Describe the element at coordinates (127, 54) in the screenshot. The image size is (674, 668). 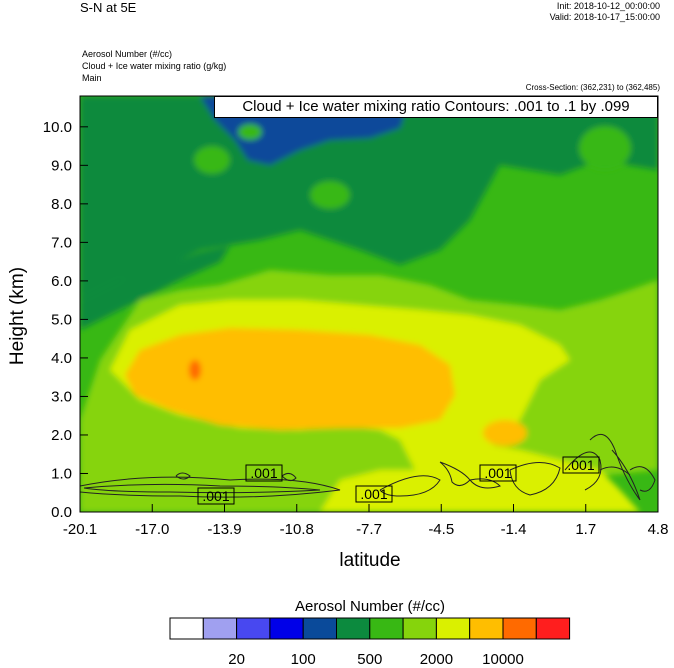
I see `field-label-aerosol: Aerosol Number (#/cc)` at that location.